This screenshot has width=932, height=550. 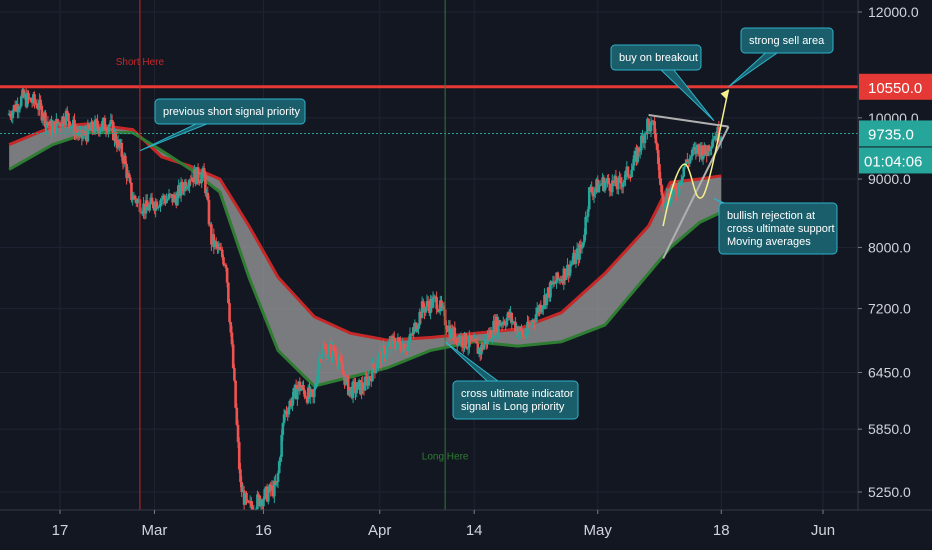 I want to click on callout-strong-sell: strong sell area, so click(x=781, y=57).